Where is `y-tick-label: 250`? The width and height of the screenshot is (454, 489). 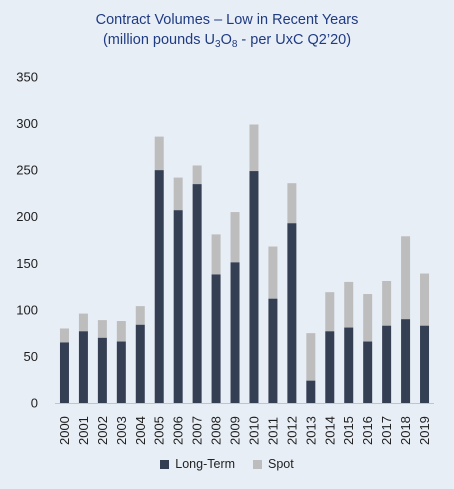
y-tick-label: 250 is located at coordinates (27, 170).